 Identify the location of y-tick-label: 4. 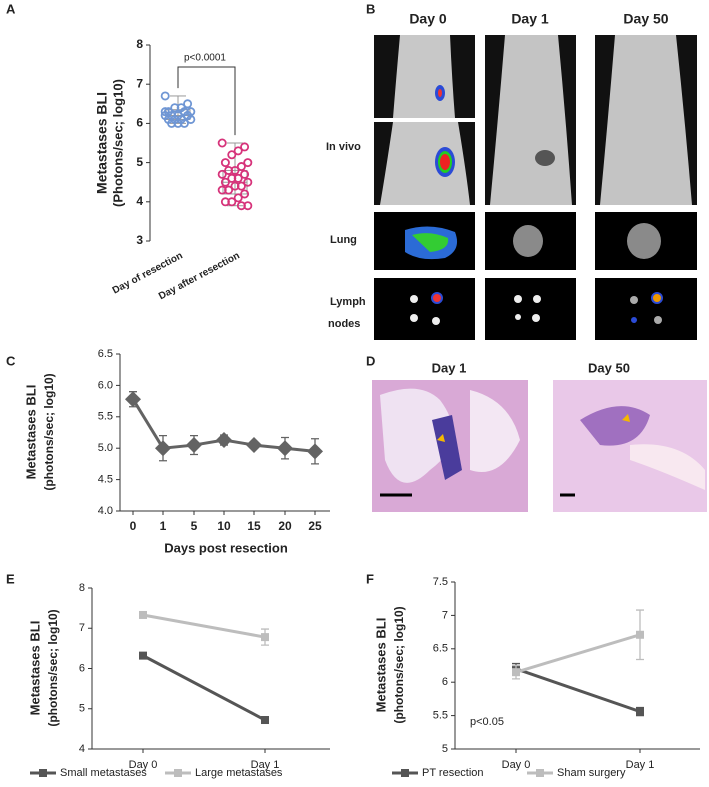
(82, 749).